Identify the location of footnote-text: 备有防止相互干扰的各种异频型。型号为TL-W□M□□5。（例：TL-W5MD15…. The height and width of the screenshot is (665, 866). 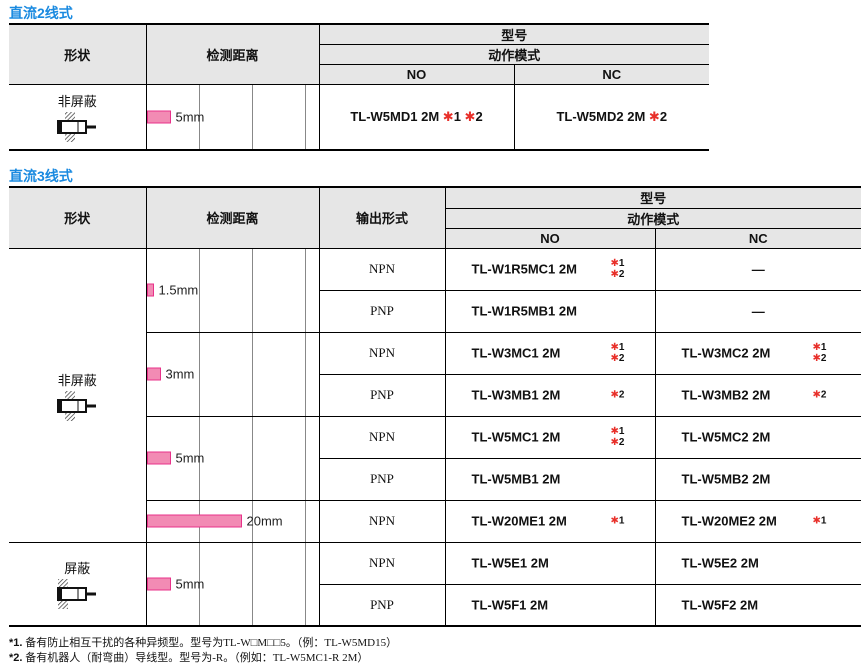
(211, 643).